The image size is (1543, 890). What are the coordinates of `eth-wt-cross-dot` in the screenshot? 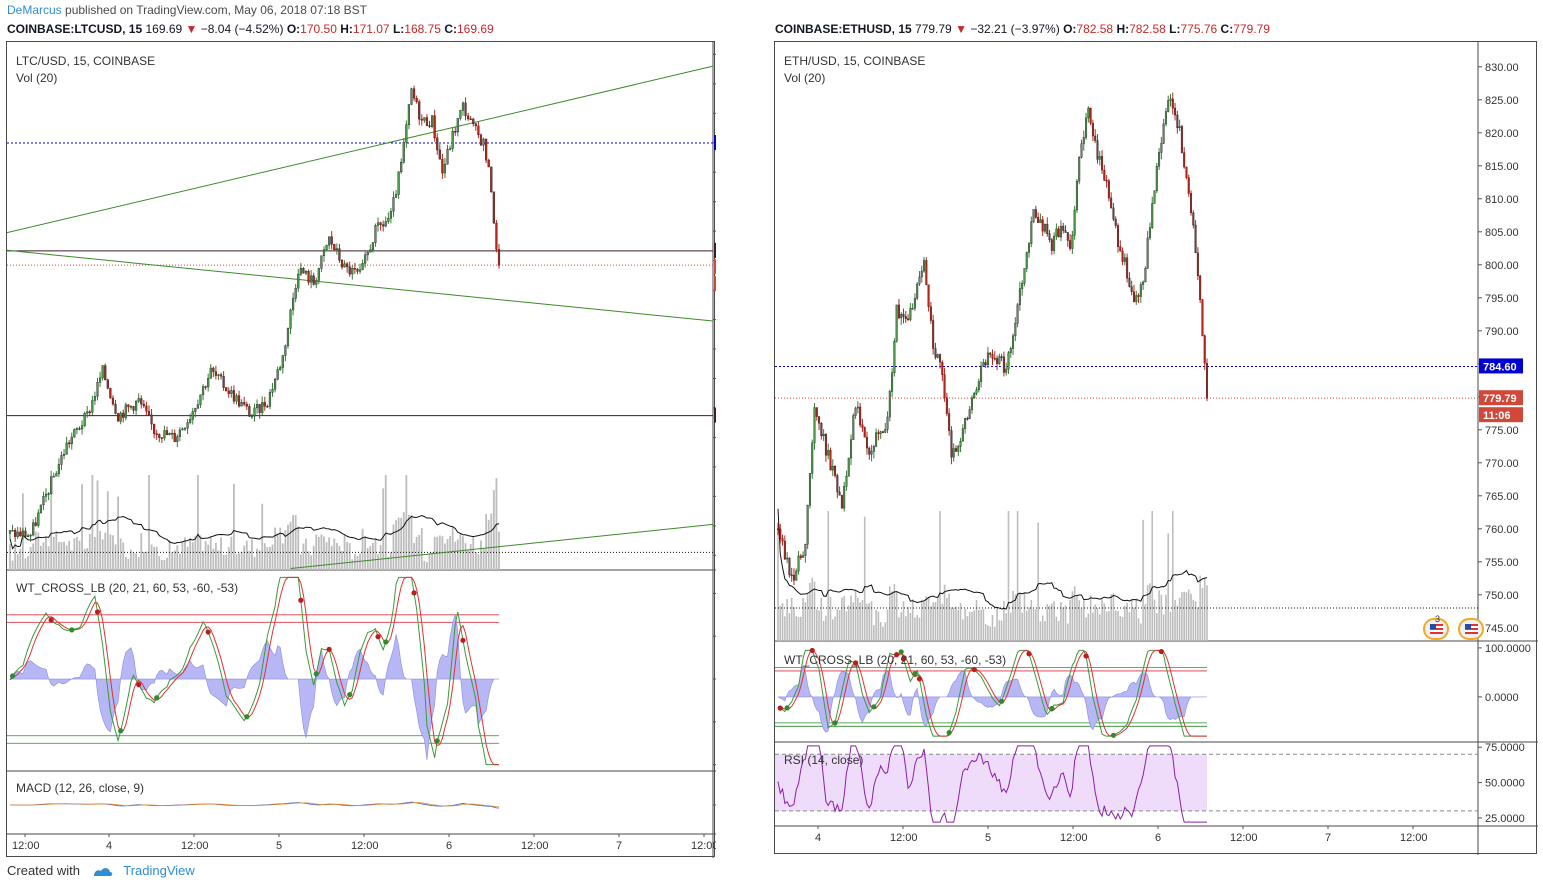 It's located at (1086, 656).